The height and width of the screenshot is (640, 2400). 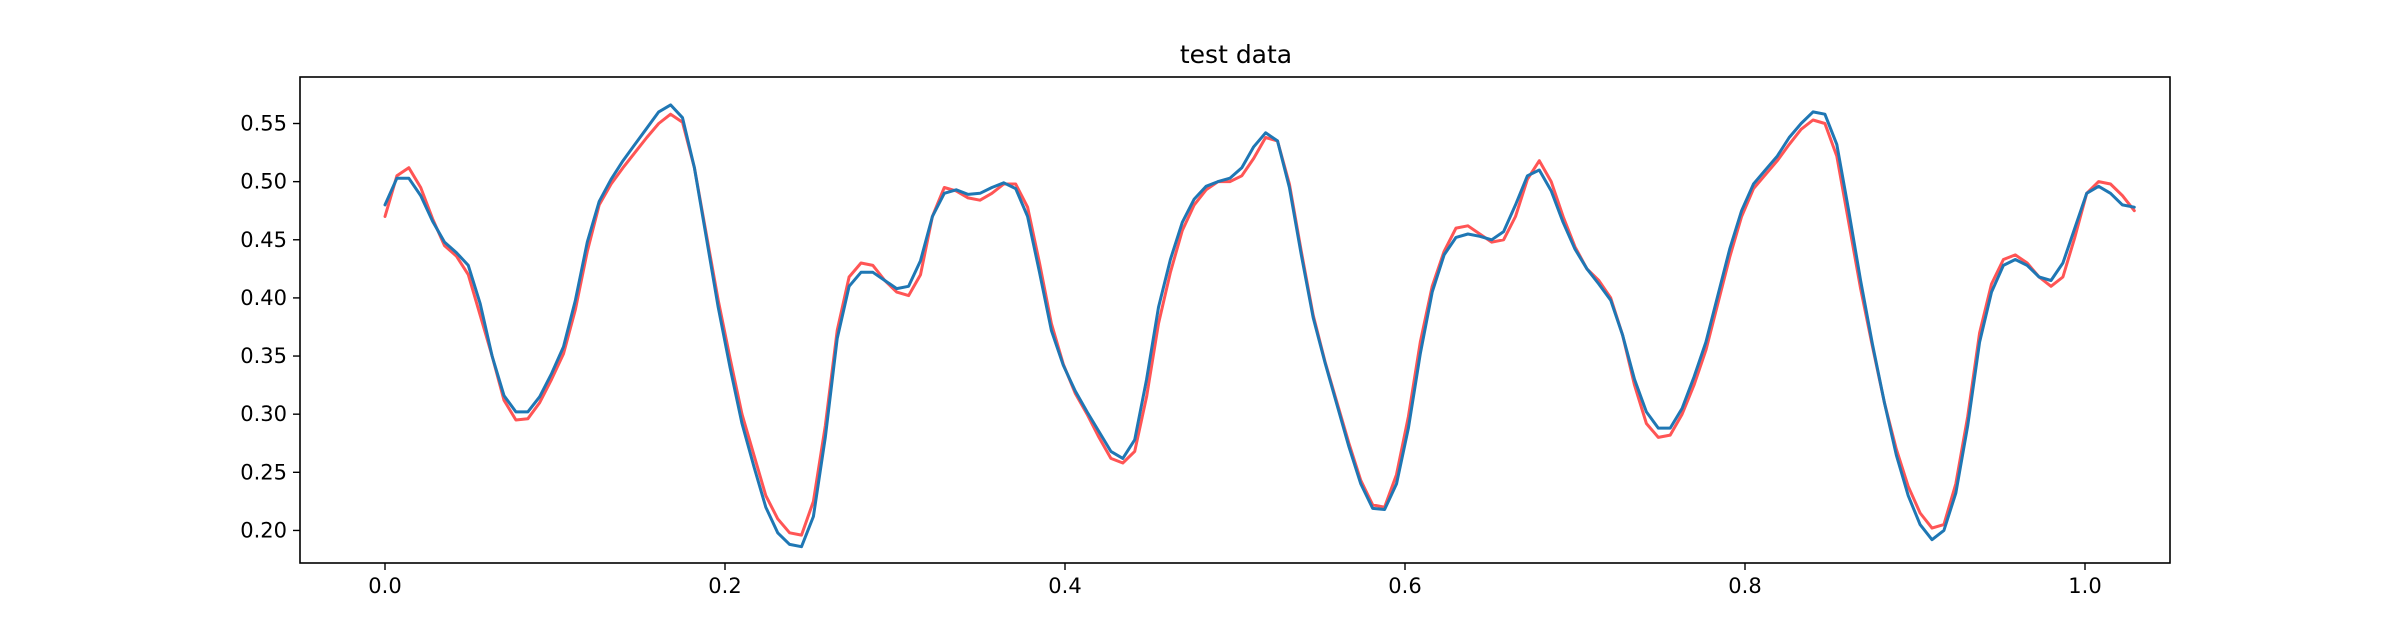 I want to click on x-axis: 0.0 0.2 0.4 0.6 0.8 1.0, so click(x=1235, y=580).